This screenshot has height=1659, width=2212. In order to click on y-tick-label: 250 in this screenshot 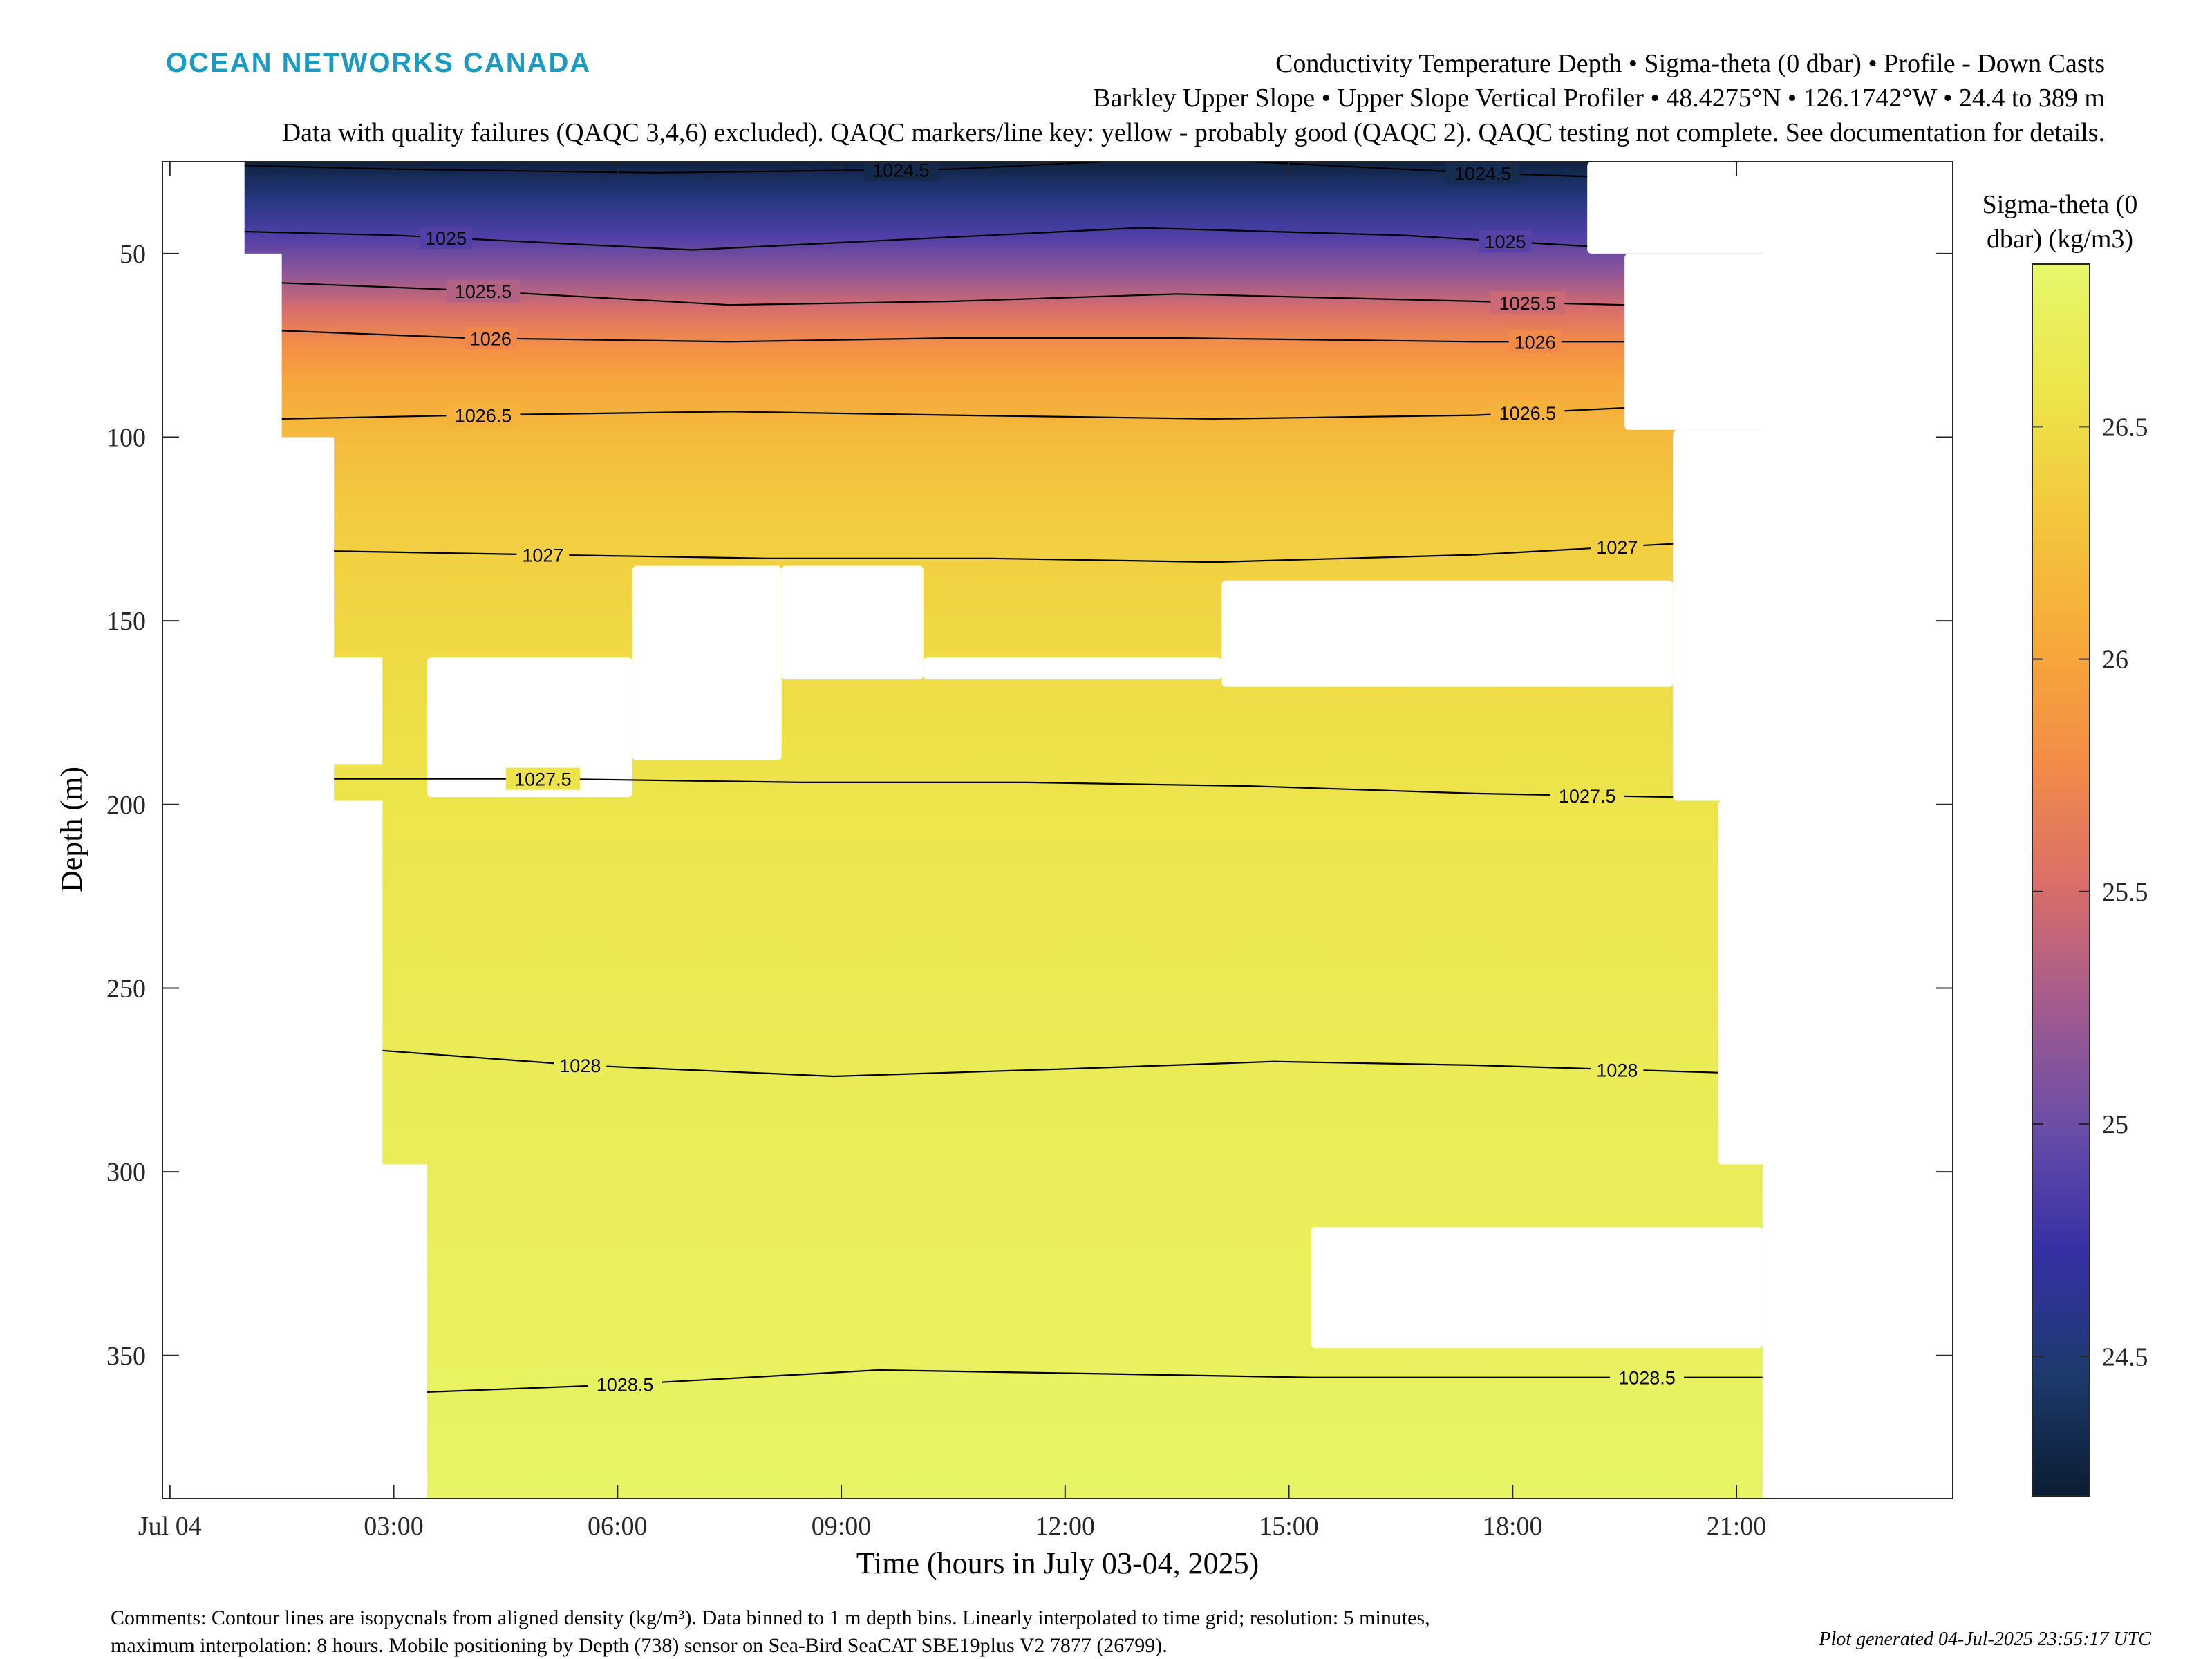, I will do `click(126, 988)`.